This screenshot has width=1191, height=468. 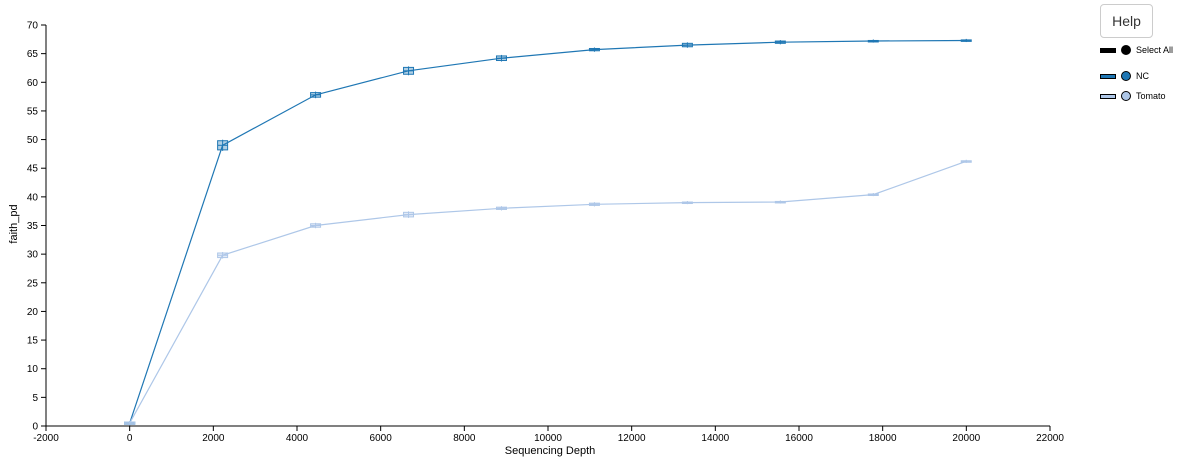 What do you see at coordinates (548, 438) in the screenshot?
I see `x-tick-label: 10000` at bounding box center [548, 438].